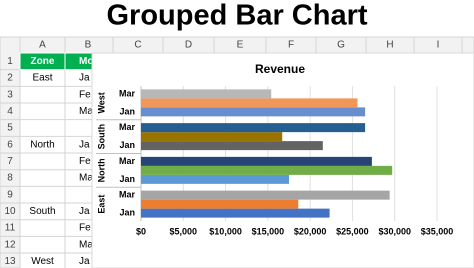 The height and width of the screenshot is (268, 474). What do you see at coordinates (101, 102) in the screenshot?
I see `group-label: West` at bounding box center [101, 102].